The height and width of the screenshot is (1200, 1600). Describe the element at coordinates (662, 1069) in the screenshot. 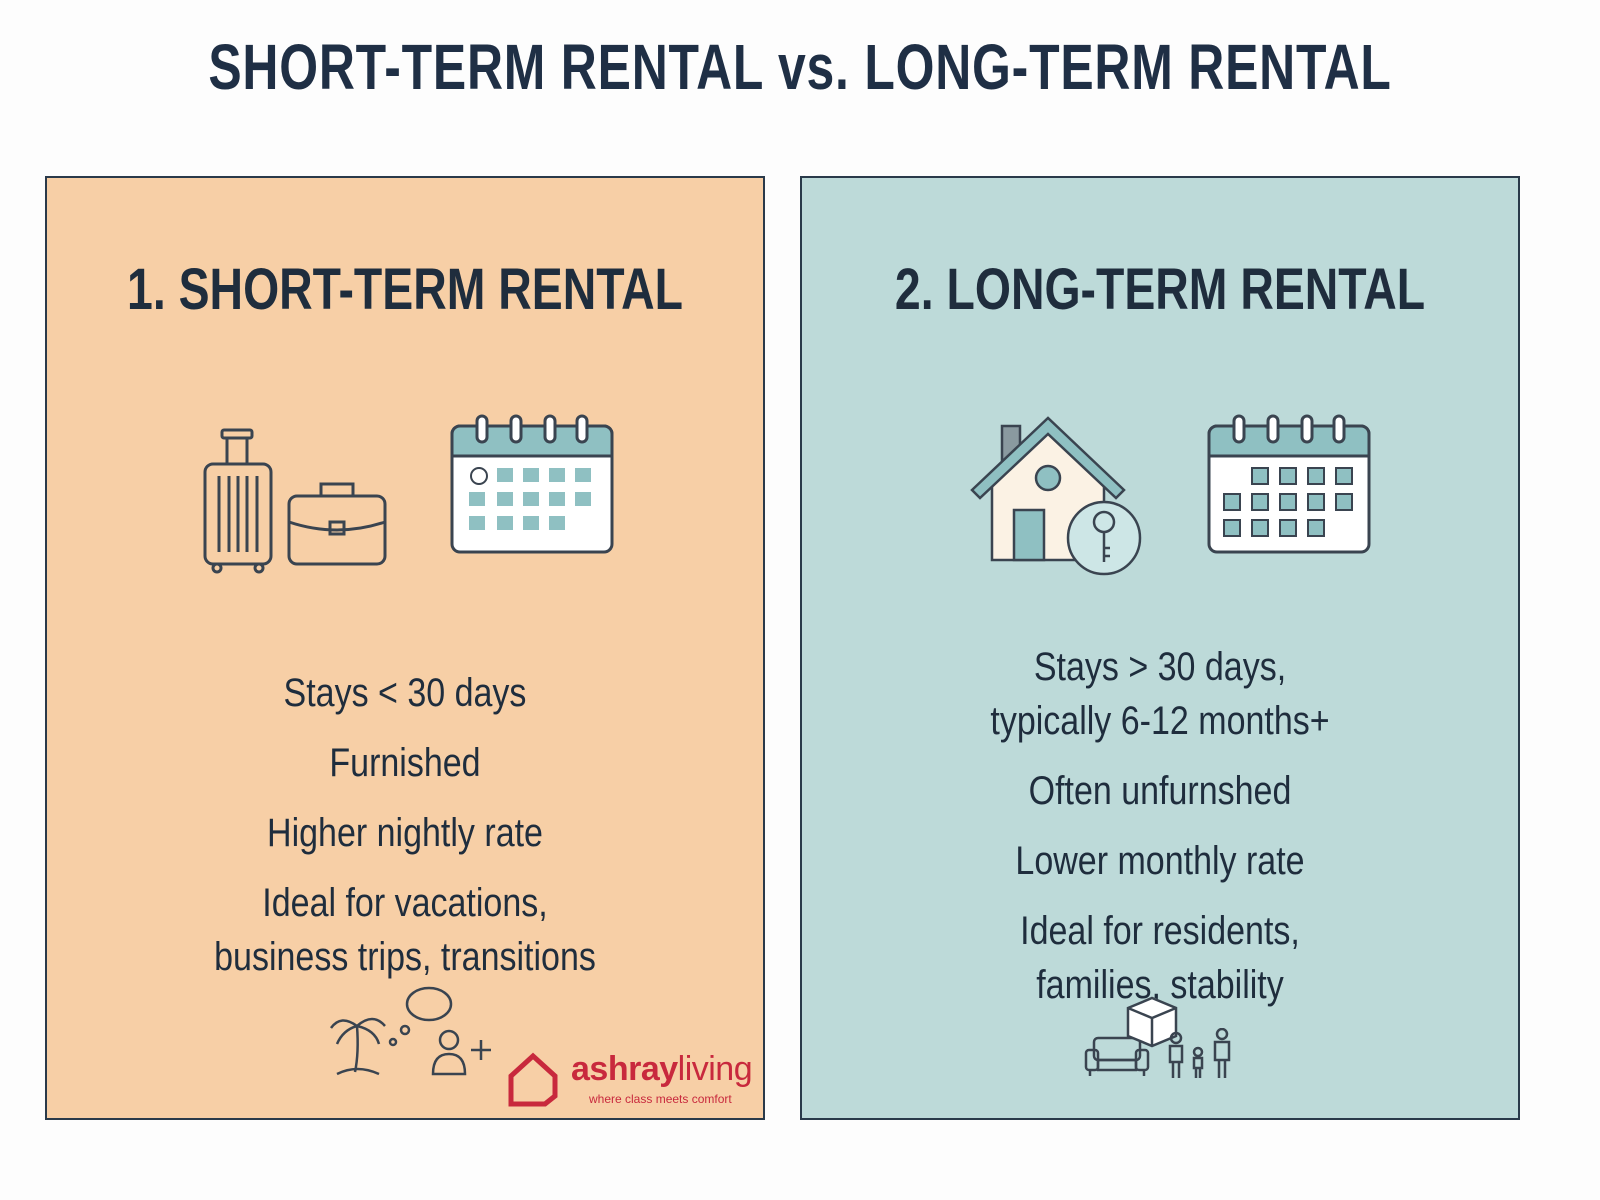

I see `brand-name: ashrayliving` at that location.